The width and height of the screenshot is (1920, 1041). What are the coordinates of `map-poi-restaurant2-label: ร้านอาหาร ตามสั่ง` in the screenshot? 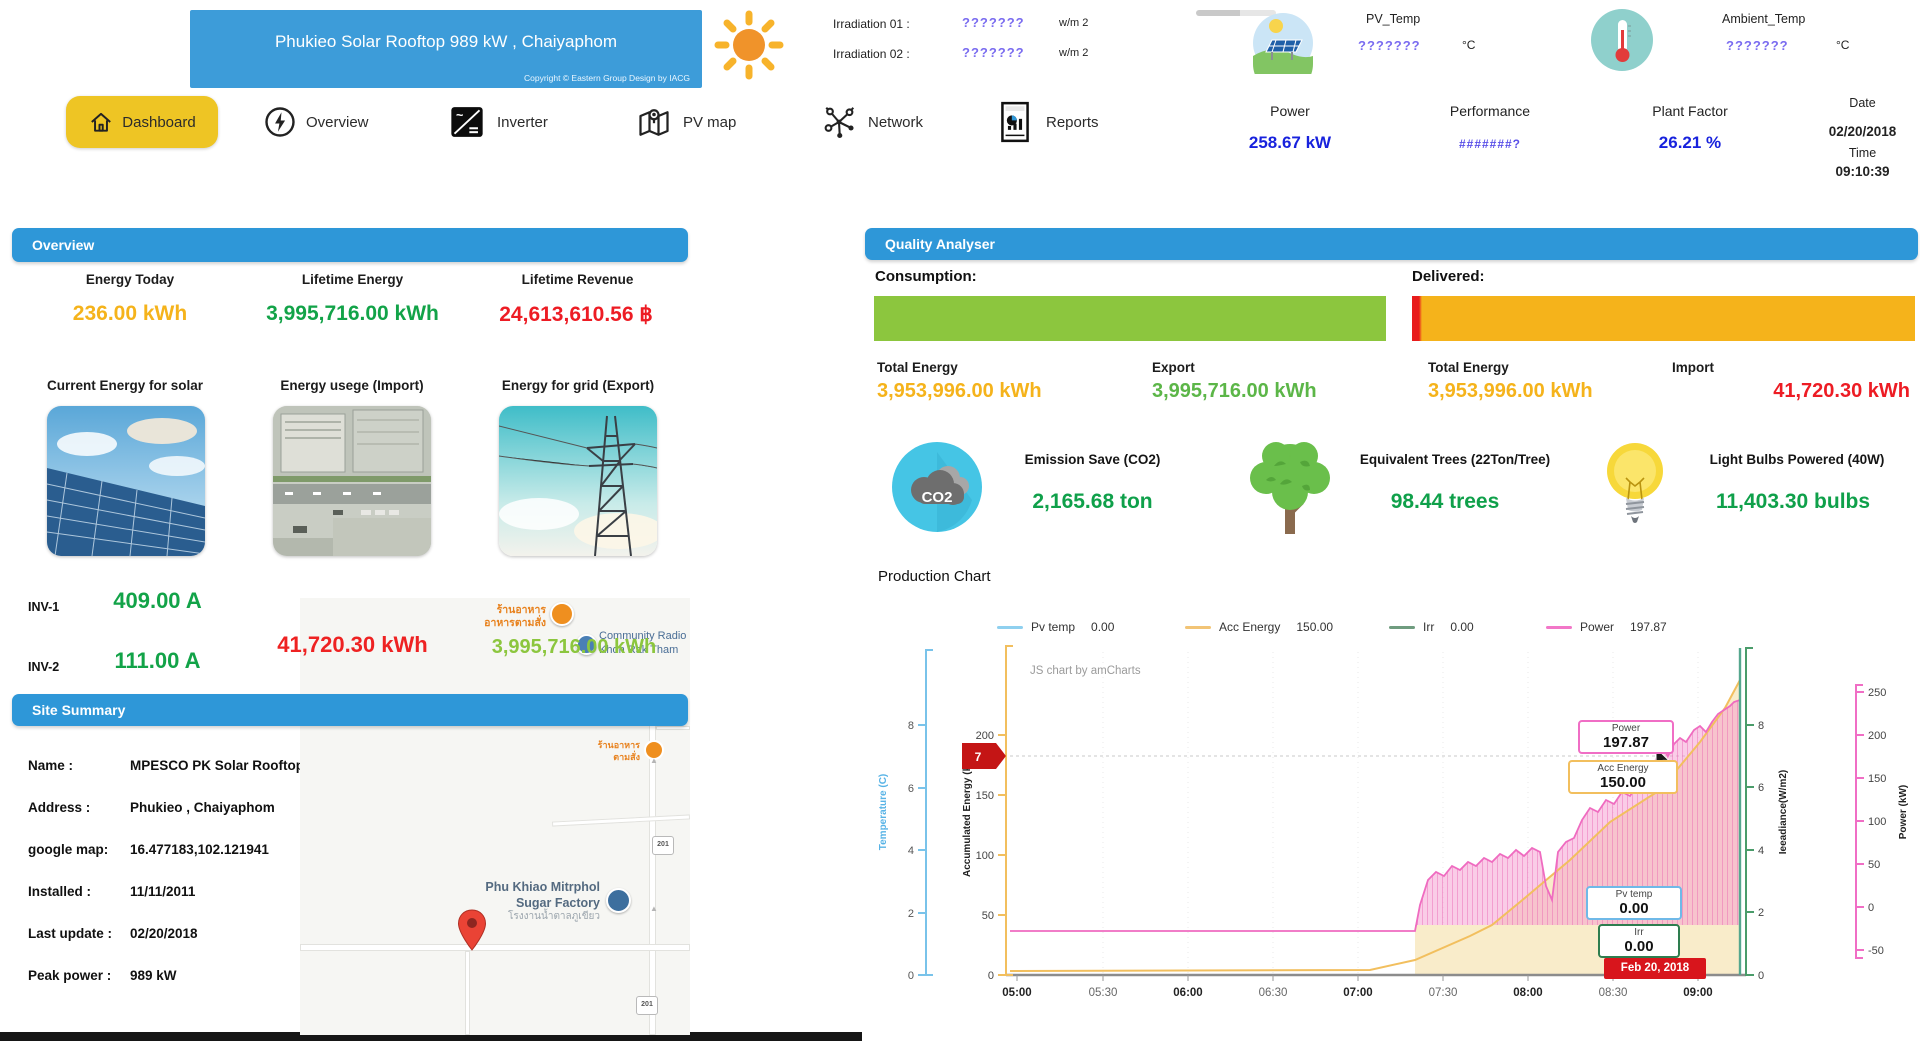 It's located at (618, 751).